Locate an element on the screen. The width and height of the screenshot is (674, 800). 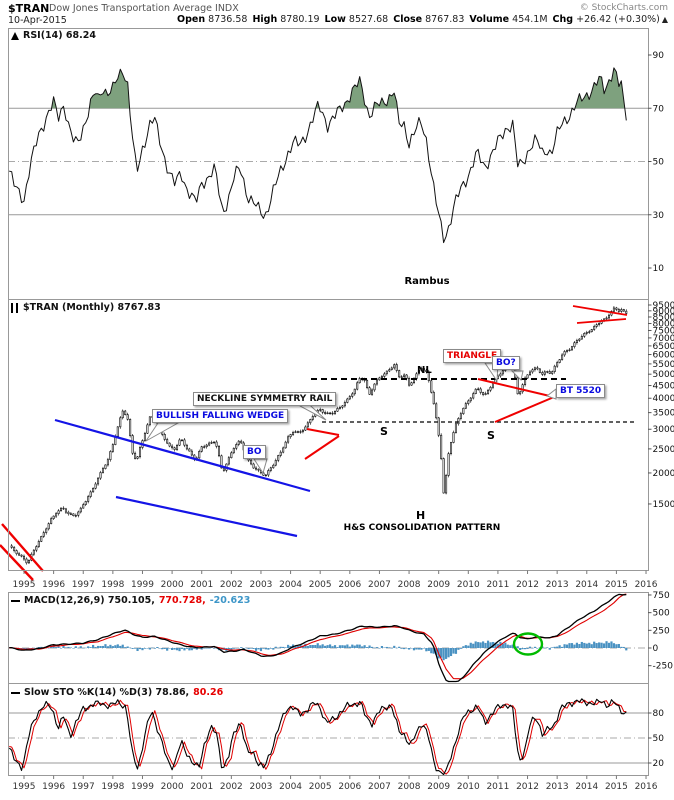
svg-text: 80 is located at coordinates (659, 714).